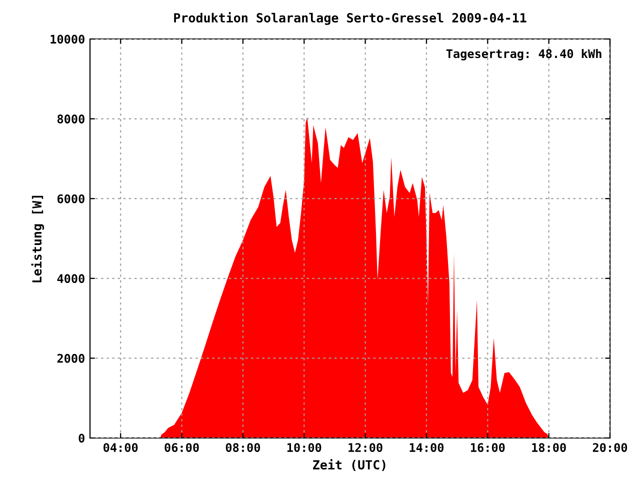 The width and height of the screenshot is (640, 480). What do you see at coordinates (243, 447) in the screenshot?
I see `x-tick-label: 08:00` at bounding box center [243, 447].